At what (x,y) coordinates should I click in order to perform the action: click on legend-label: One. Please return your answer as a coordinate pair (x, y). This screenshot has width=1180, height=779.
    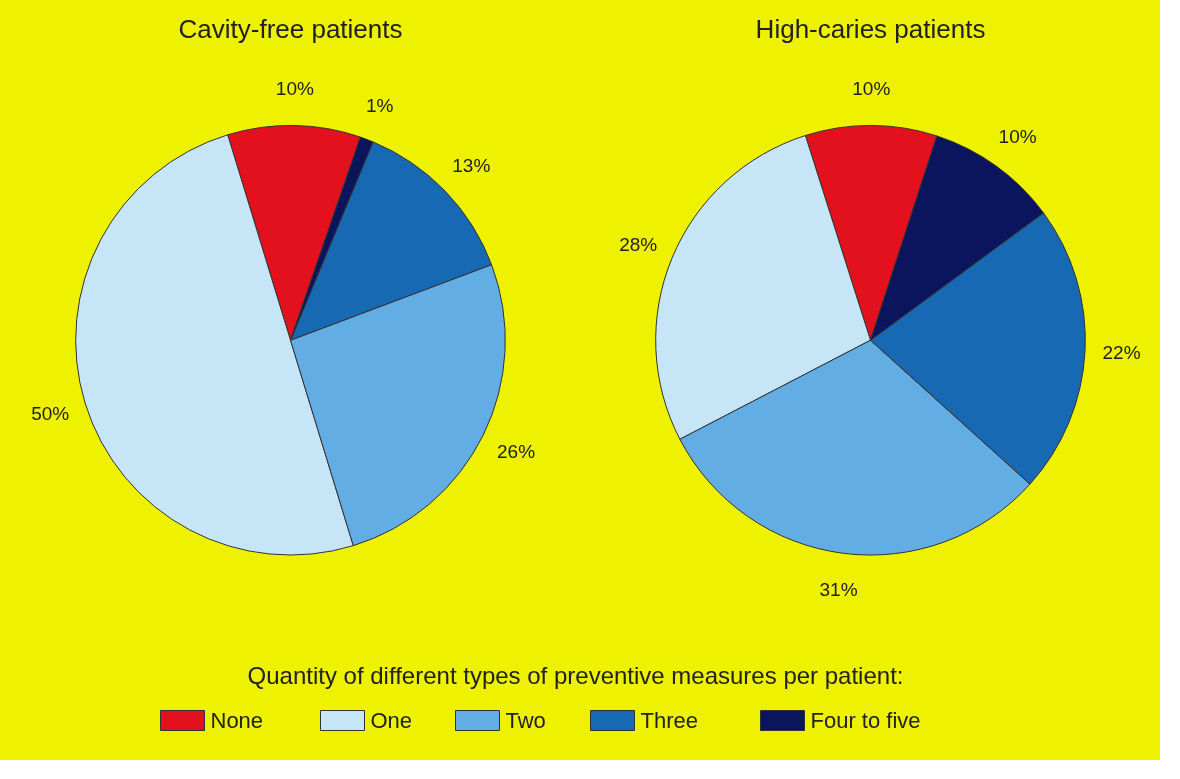
    Looking at the image, I should click on (391, 720).